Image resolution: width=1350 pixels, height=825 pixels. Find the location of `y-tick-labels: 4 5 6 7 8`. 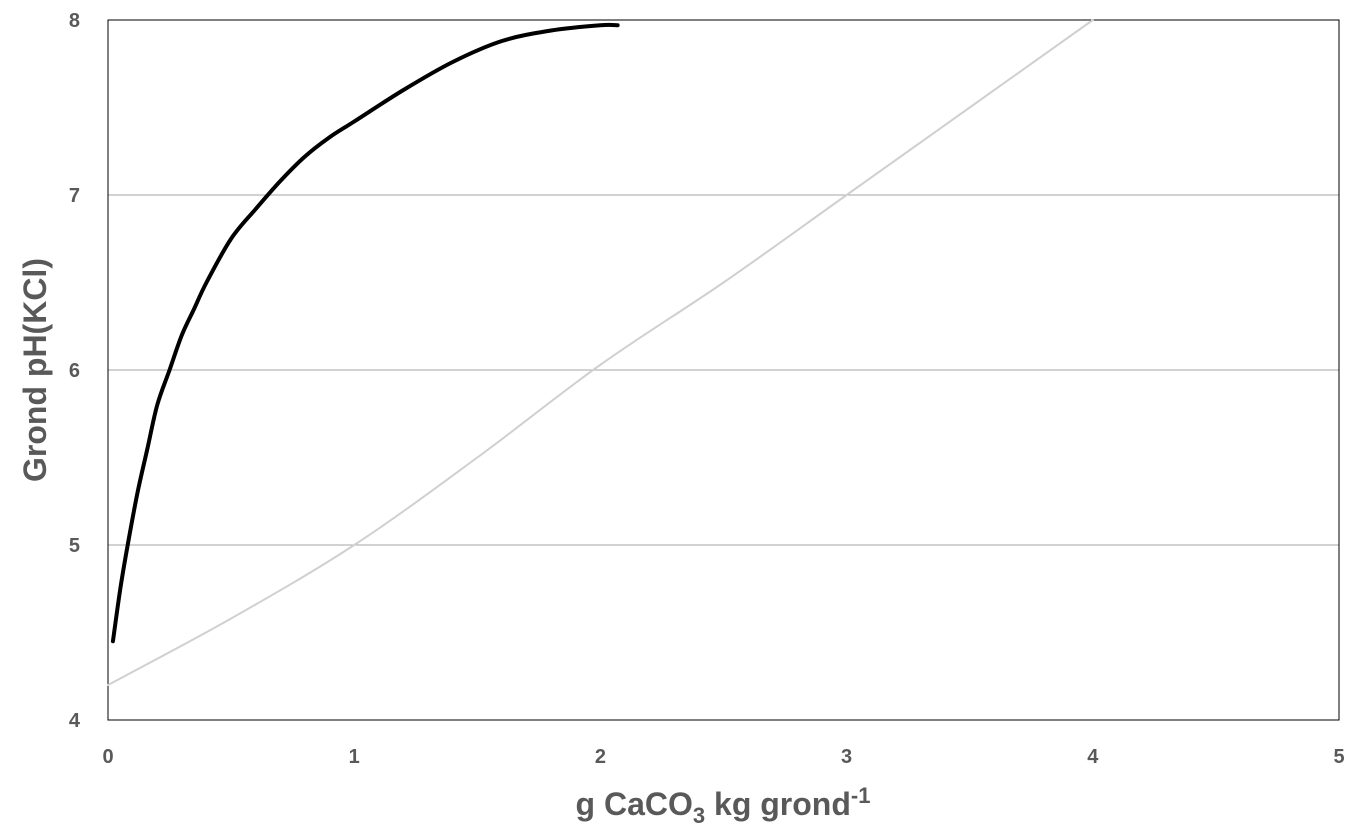

y-tick-labels: 4 5 6 7 8 is located at coordinates (75, 371).